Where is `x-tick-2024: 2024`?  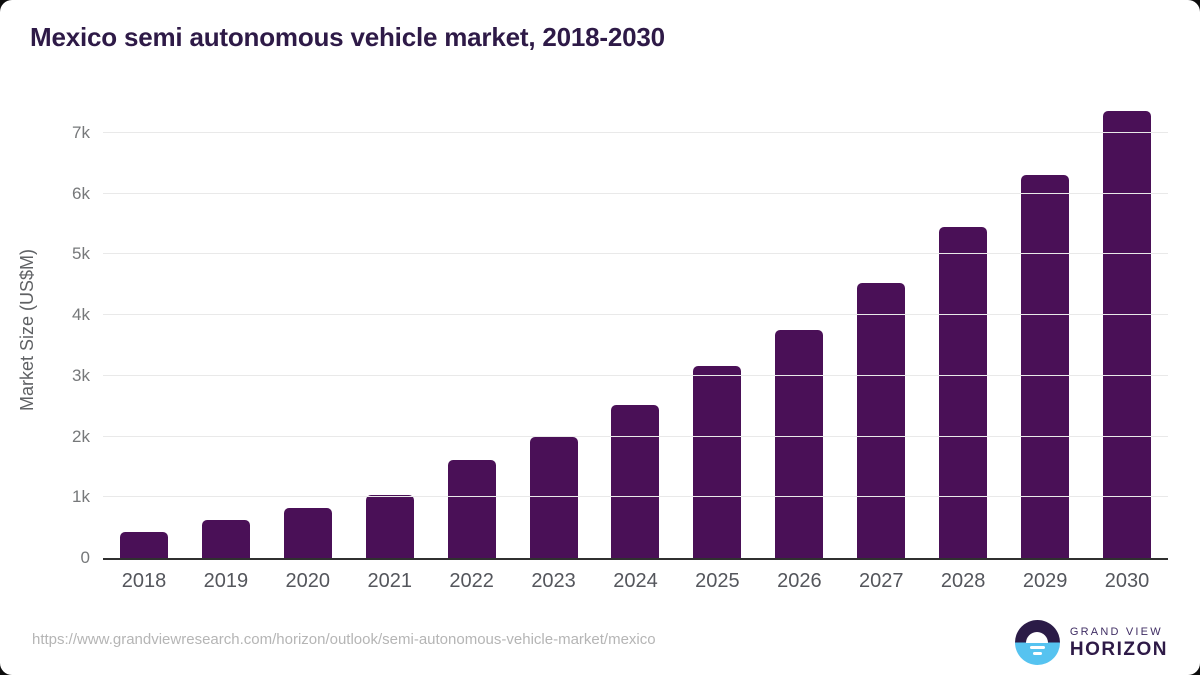
x-tick-2024: 2024 is located at coordinates (635, 581).